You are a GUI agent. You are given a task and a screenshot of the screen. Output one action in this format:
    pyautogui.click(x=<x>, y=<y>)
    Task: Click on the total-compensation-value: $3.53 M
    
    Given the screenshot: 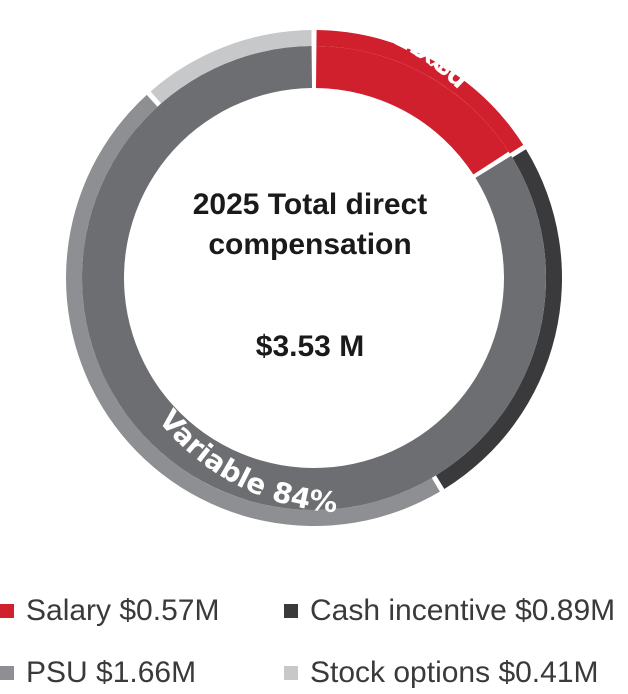 What is the action you would take?
    pyautogui.click(x=310, y=346)
    